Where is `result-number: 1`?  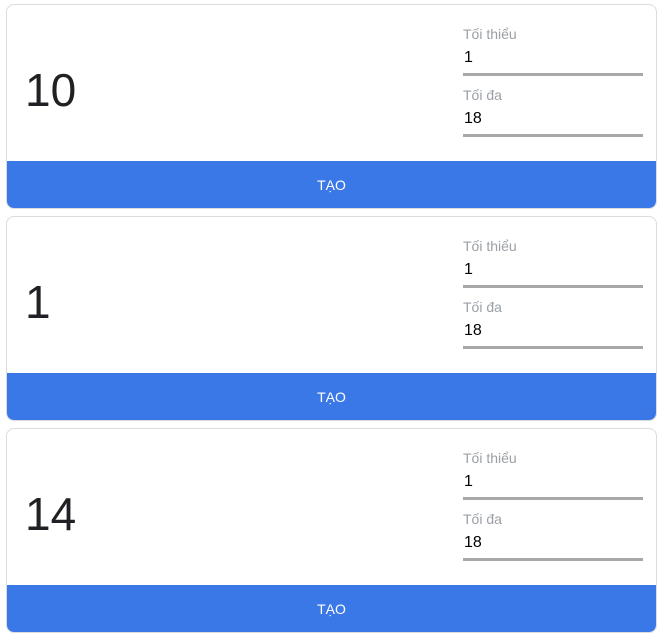
result-number: 1 is located at coordinates (38, 302).